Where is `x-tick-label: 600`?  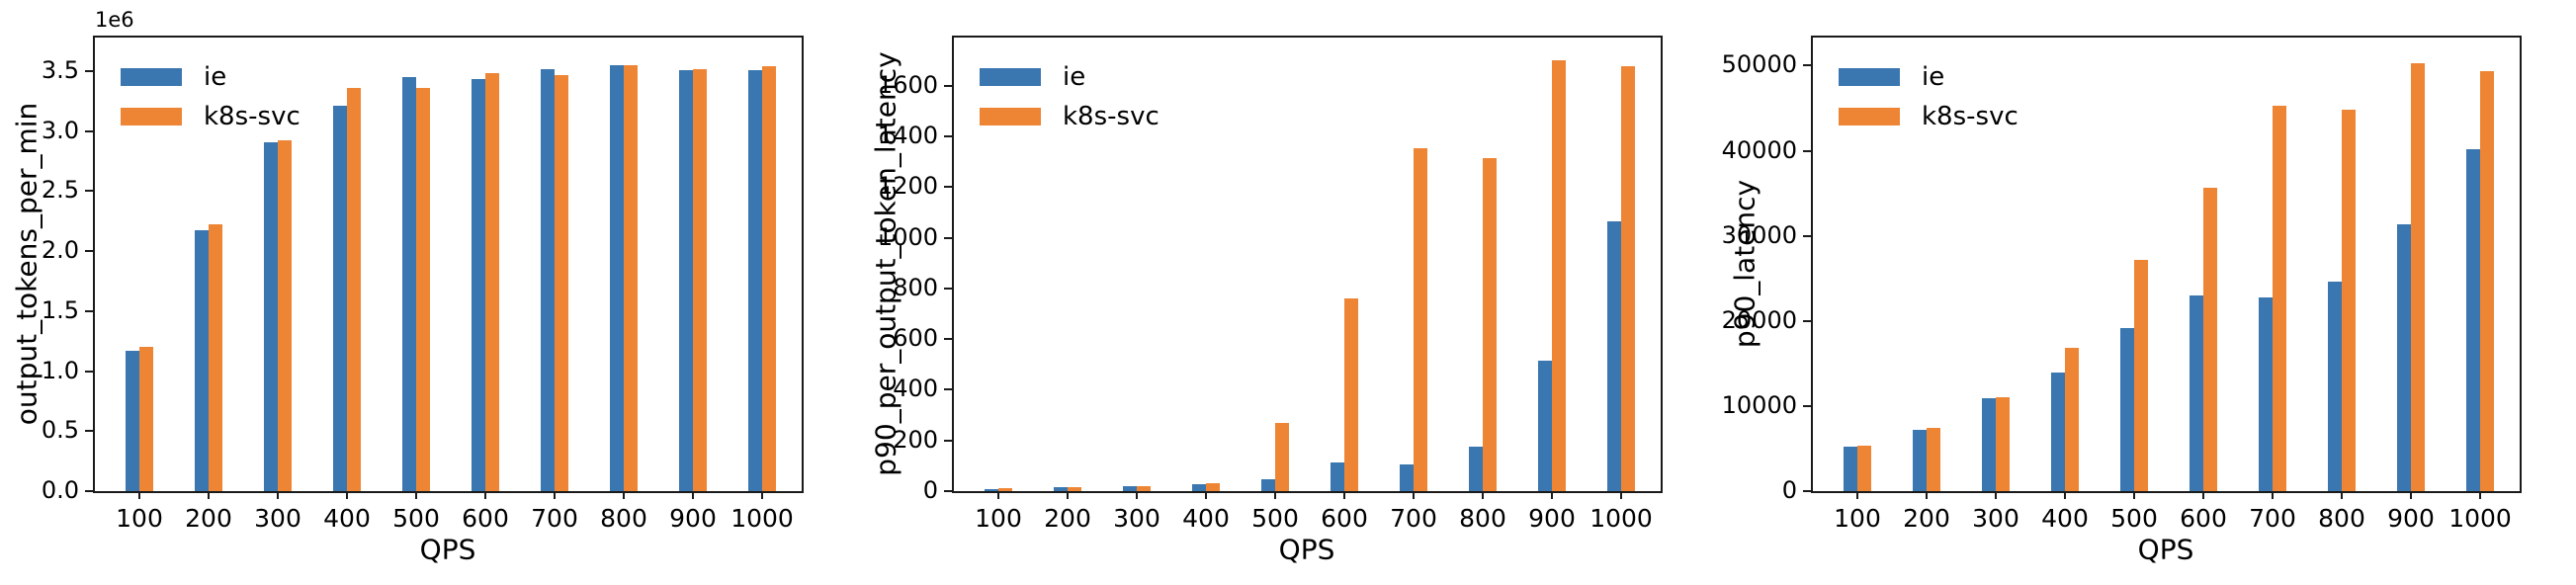 x-tick-label: 600 is located at coordinates (485, 518).